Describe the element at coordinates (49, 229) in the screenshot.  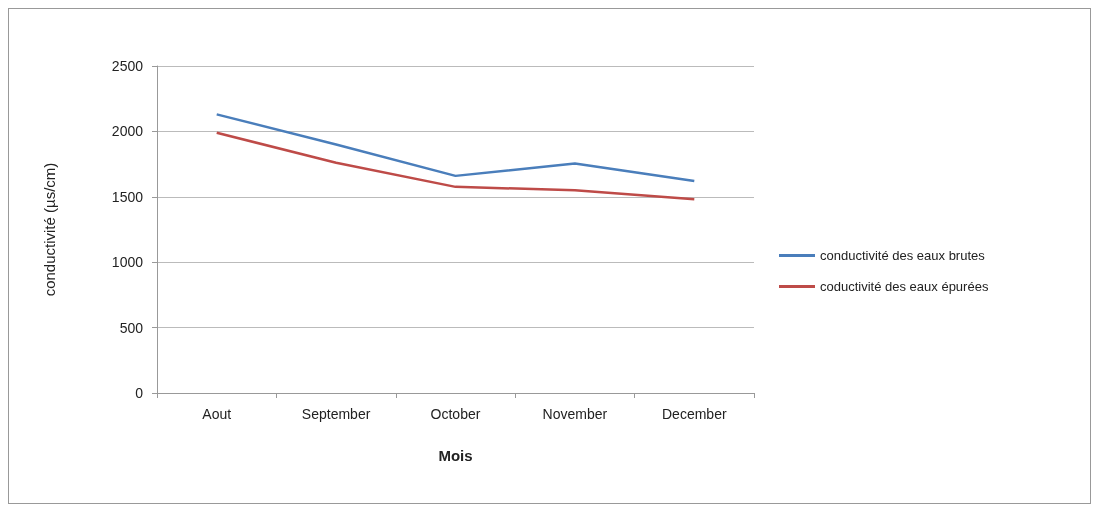
I see `y-axis-title: conductivité (µs/cm)` at that location.